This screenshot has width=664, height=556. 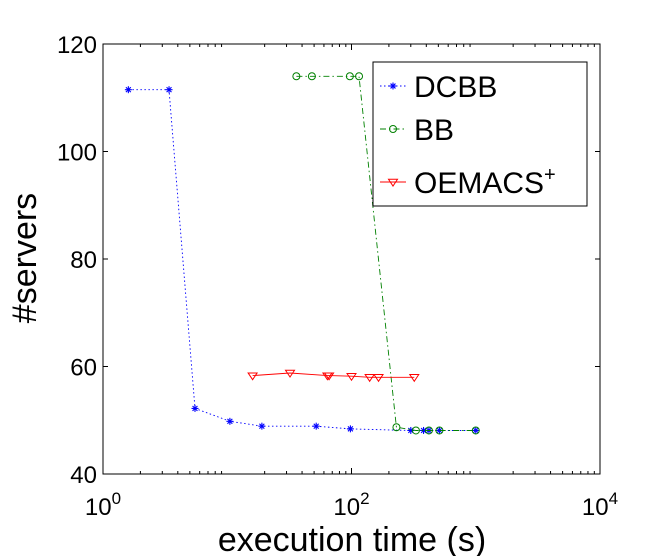 I want to click on series-oemacs, so click(x=333, y=376).